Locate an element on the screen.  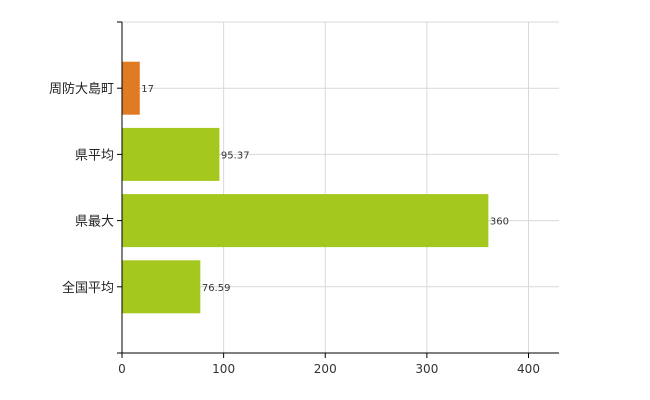
x-tick-label-2: 200 is located at coordinates (325, 369).